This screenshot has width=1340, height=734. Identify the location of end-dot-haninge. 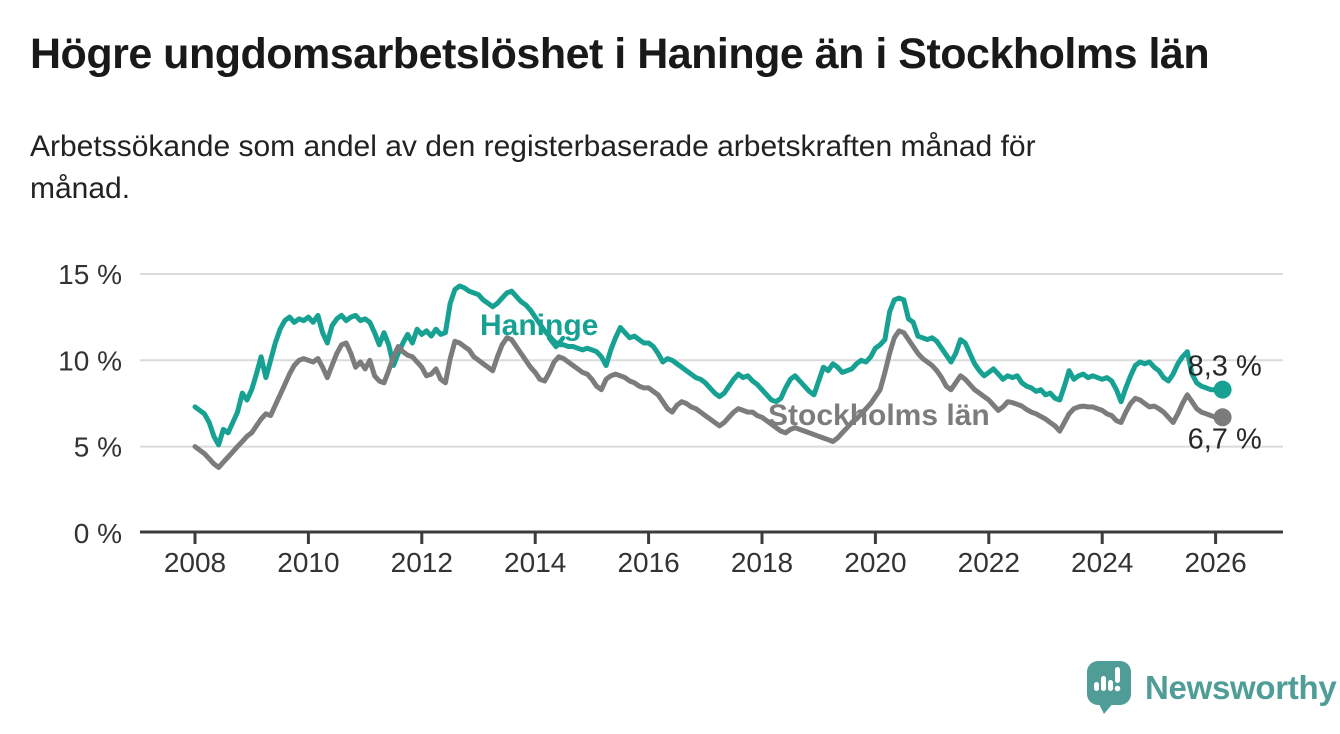
(1222, 389).